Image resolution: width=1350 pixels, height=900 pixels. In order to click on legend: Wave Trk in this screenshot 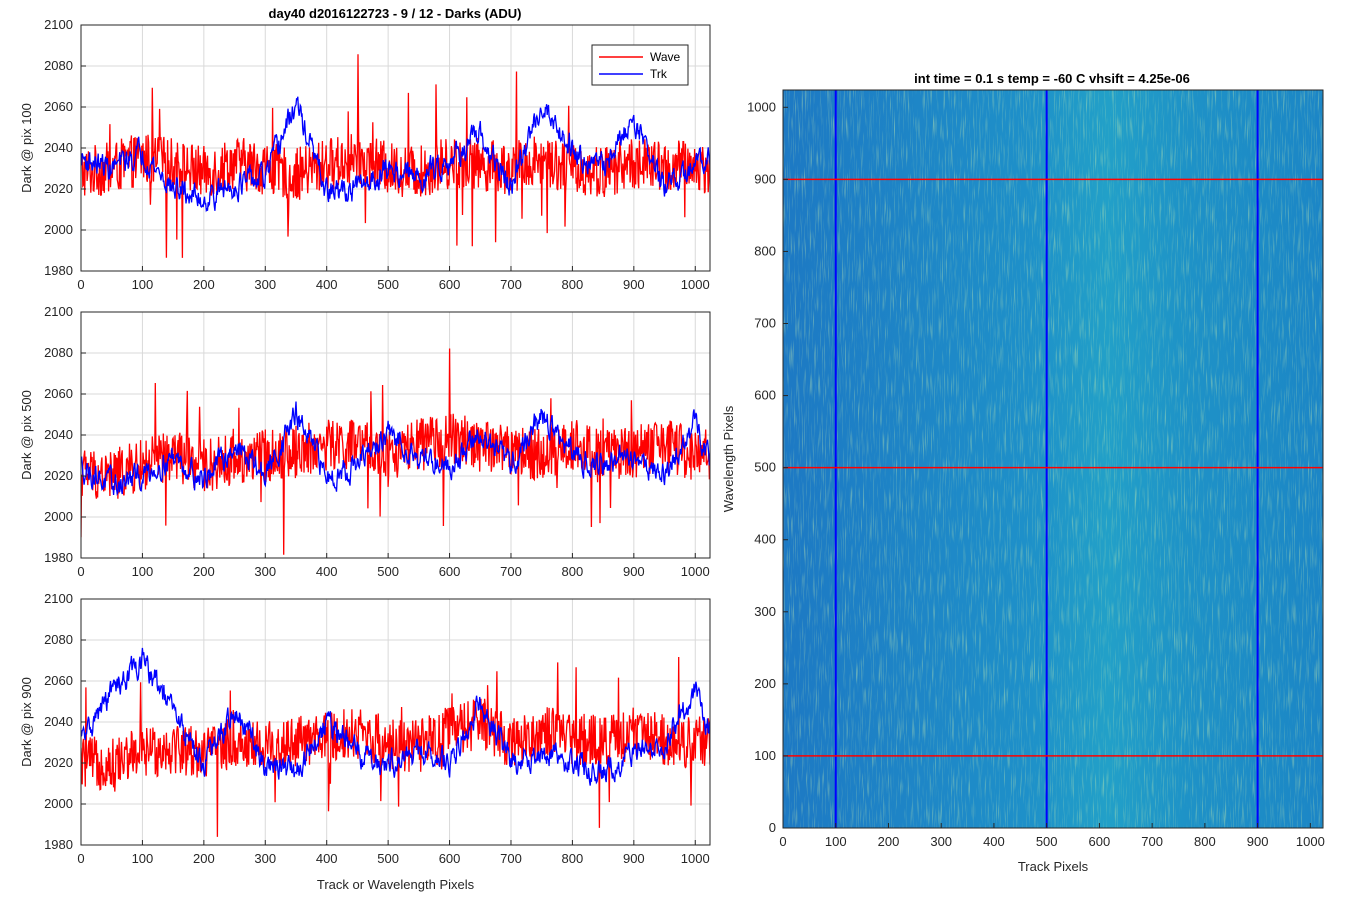, I will do `click(640, 65)`.